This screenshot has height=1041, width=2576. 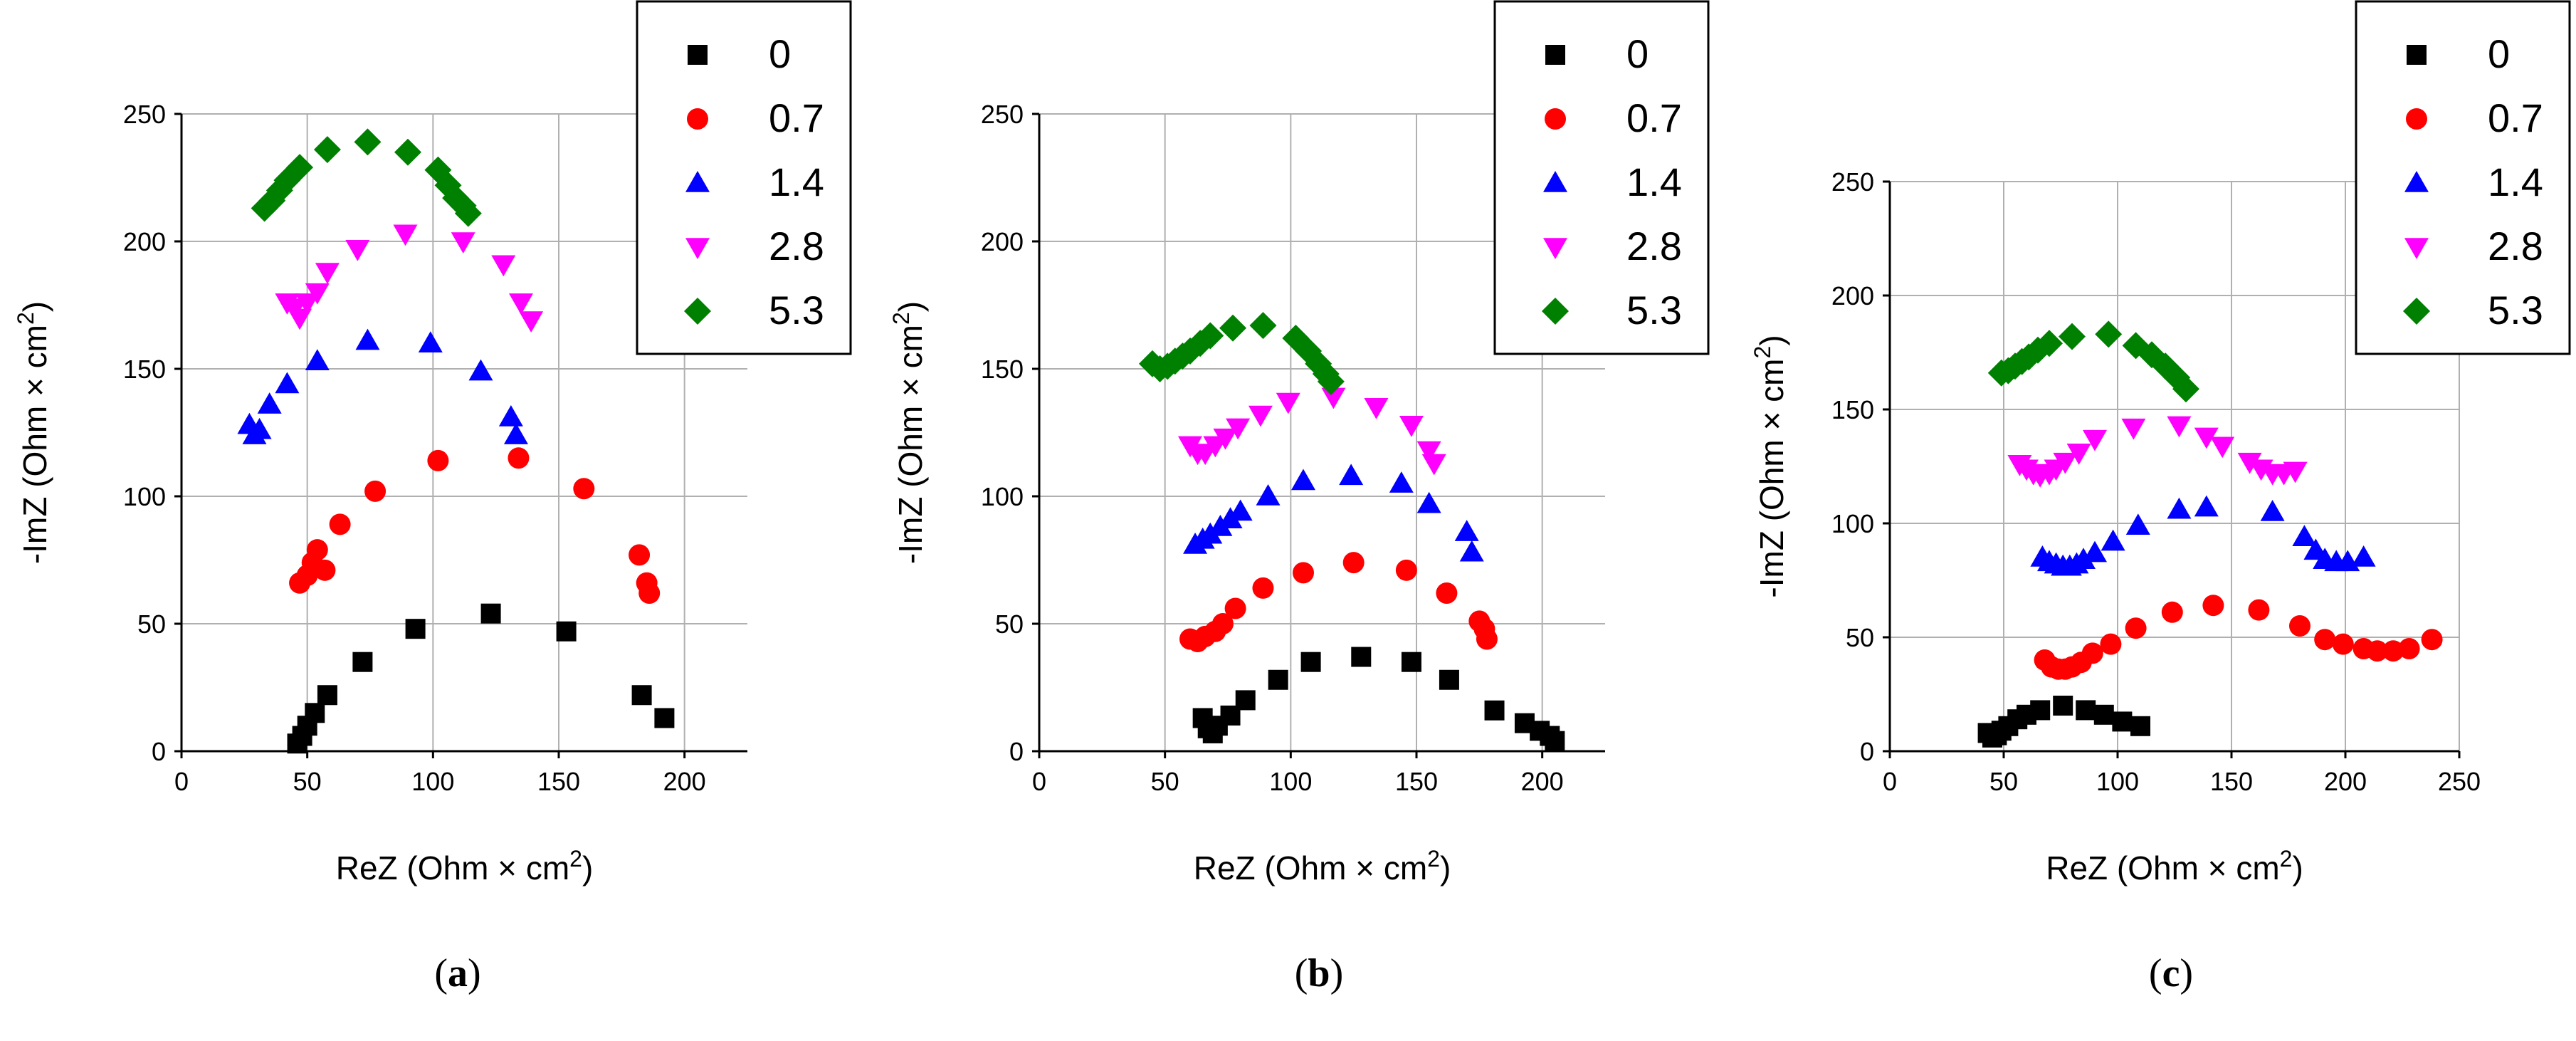 What do you see at coordinates (1853, 409) in the screenshot?
I see `y-tick-label: 150` at bounding box center [1853, 409].